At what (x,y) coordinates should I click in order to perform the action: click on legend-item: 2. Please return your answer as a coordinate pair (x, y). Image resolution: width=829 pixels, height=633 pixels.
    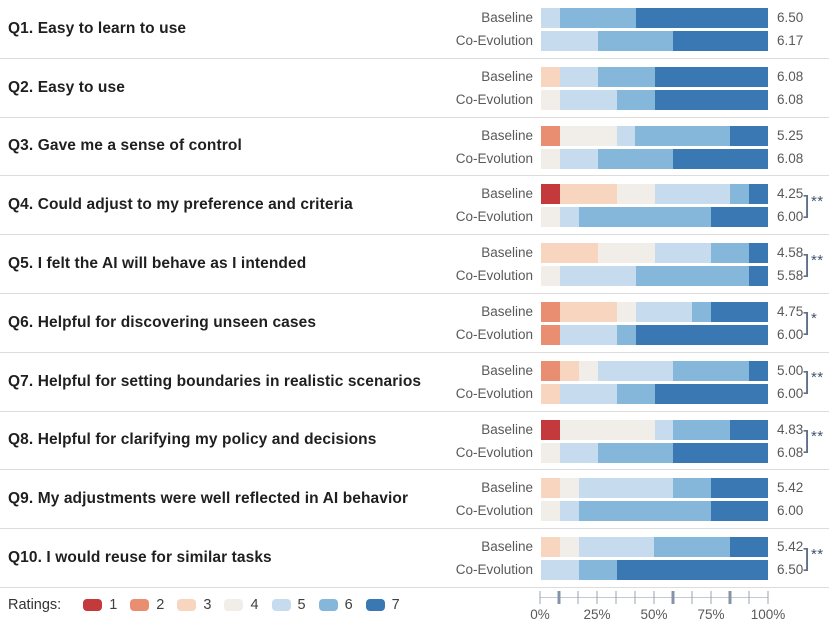
    Looking at the image, I should click on (147, 605).